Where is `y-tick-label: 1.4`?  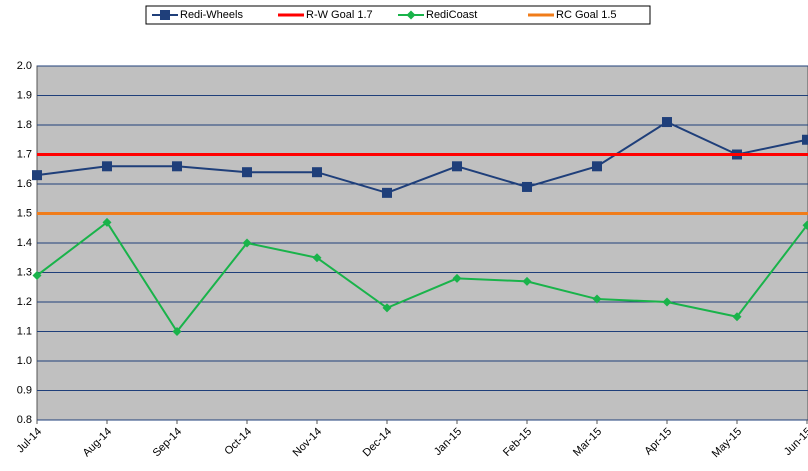 y-tick-label: 1.4 is located at coordinates (24, 243).